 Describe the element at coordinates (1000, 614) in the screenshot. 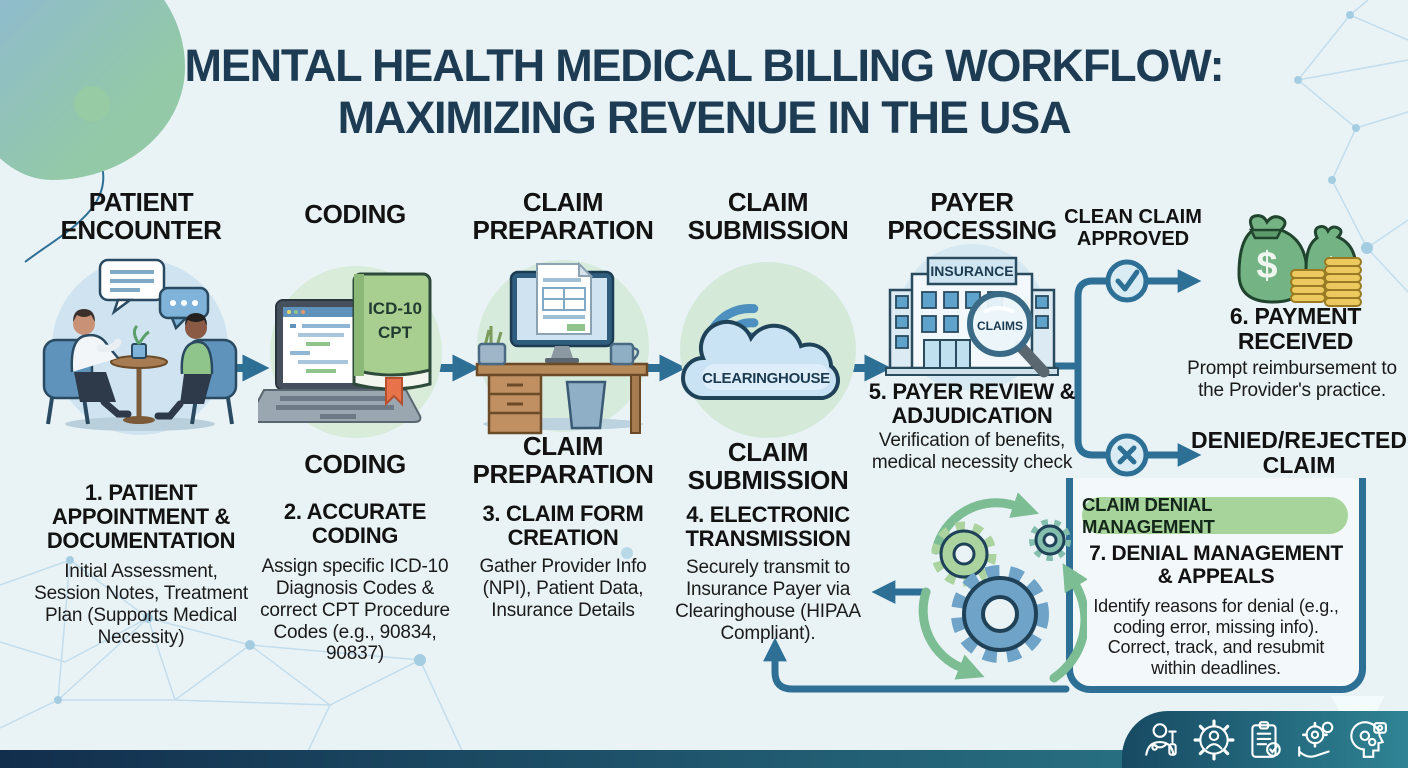

I see `gear-blue-icon` at that location.